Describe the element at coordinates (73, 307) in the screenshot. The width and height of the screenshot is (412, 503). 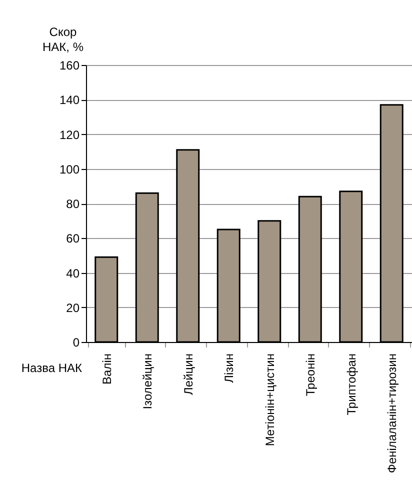
I see `y-tick-label: 20` at that location.